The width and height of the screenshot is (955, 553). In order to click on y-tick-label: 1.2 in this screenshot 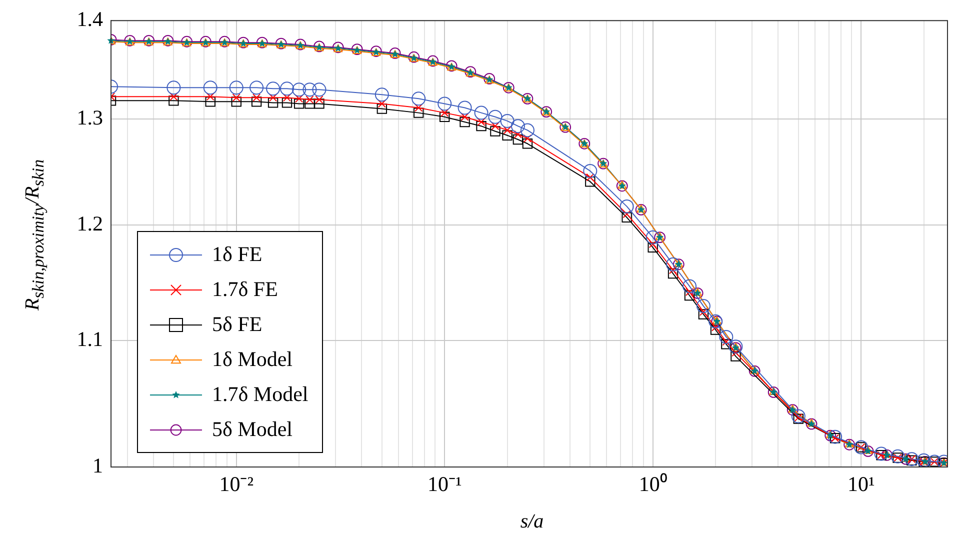, I will do `click(89, 224)`.